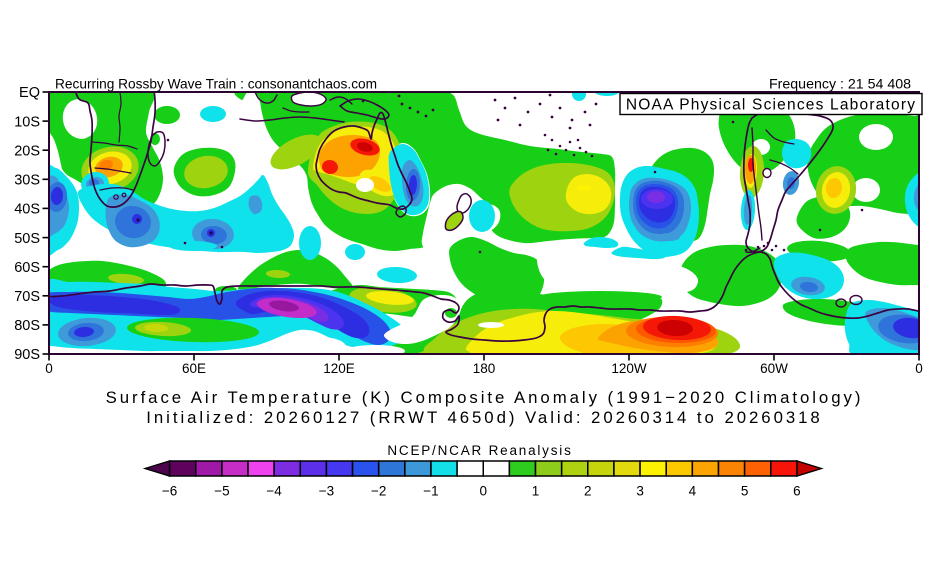 Image resolution: width=930 pixels, height=580 pixels. Describe the element at coordinates (693, 491) in the screenshot. I see `svg-text: 4` at that location.